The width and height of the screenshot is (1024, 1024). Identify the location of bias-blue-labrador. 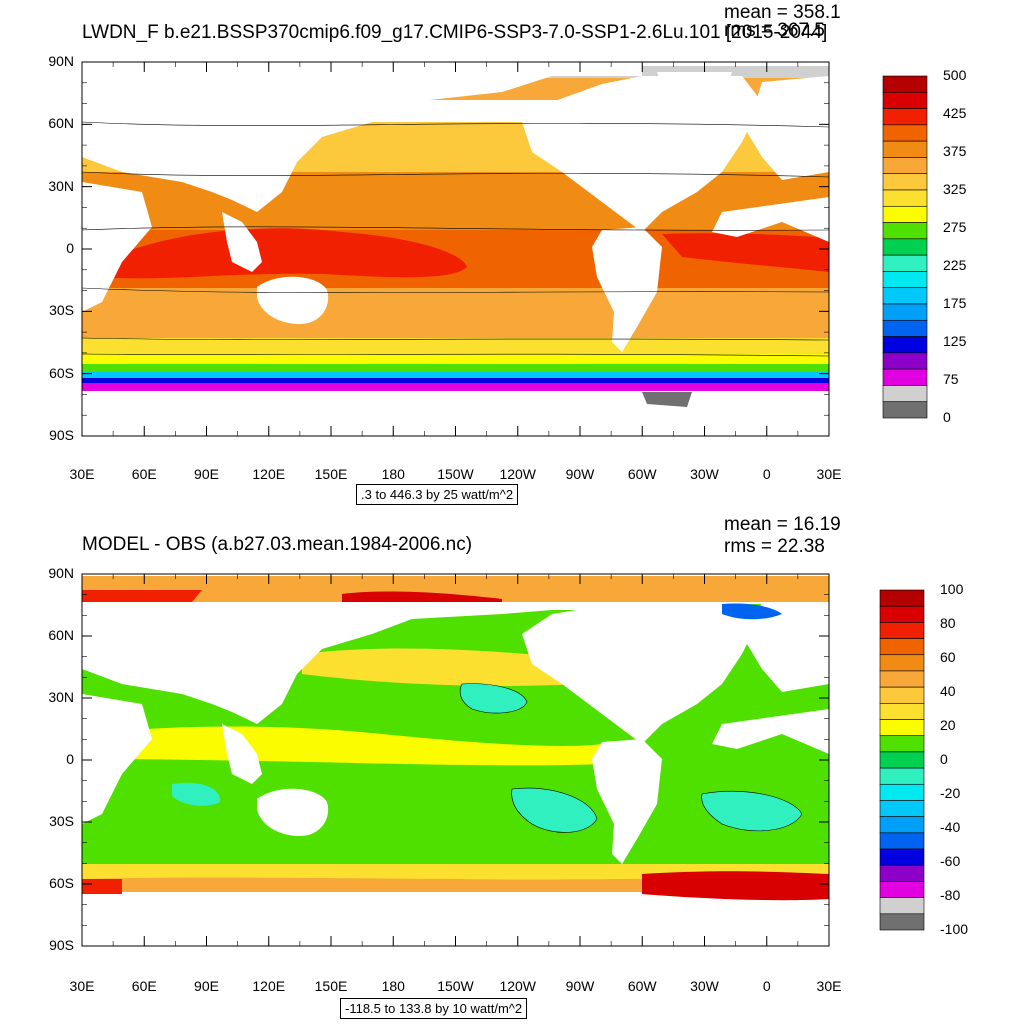
(752, 611).